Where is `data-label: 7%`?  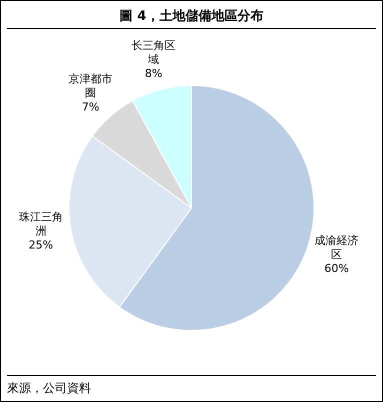 data-label: 7% is located at coordinates (91, 107).